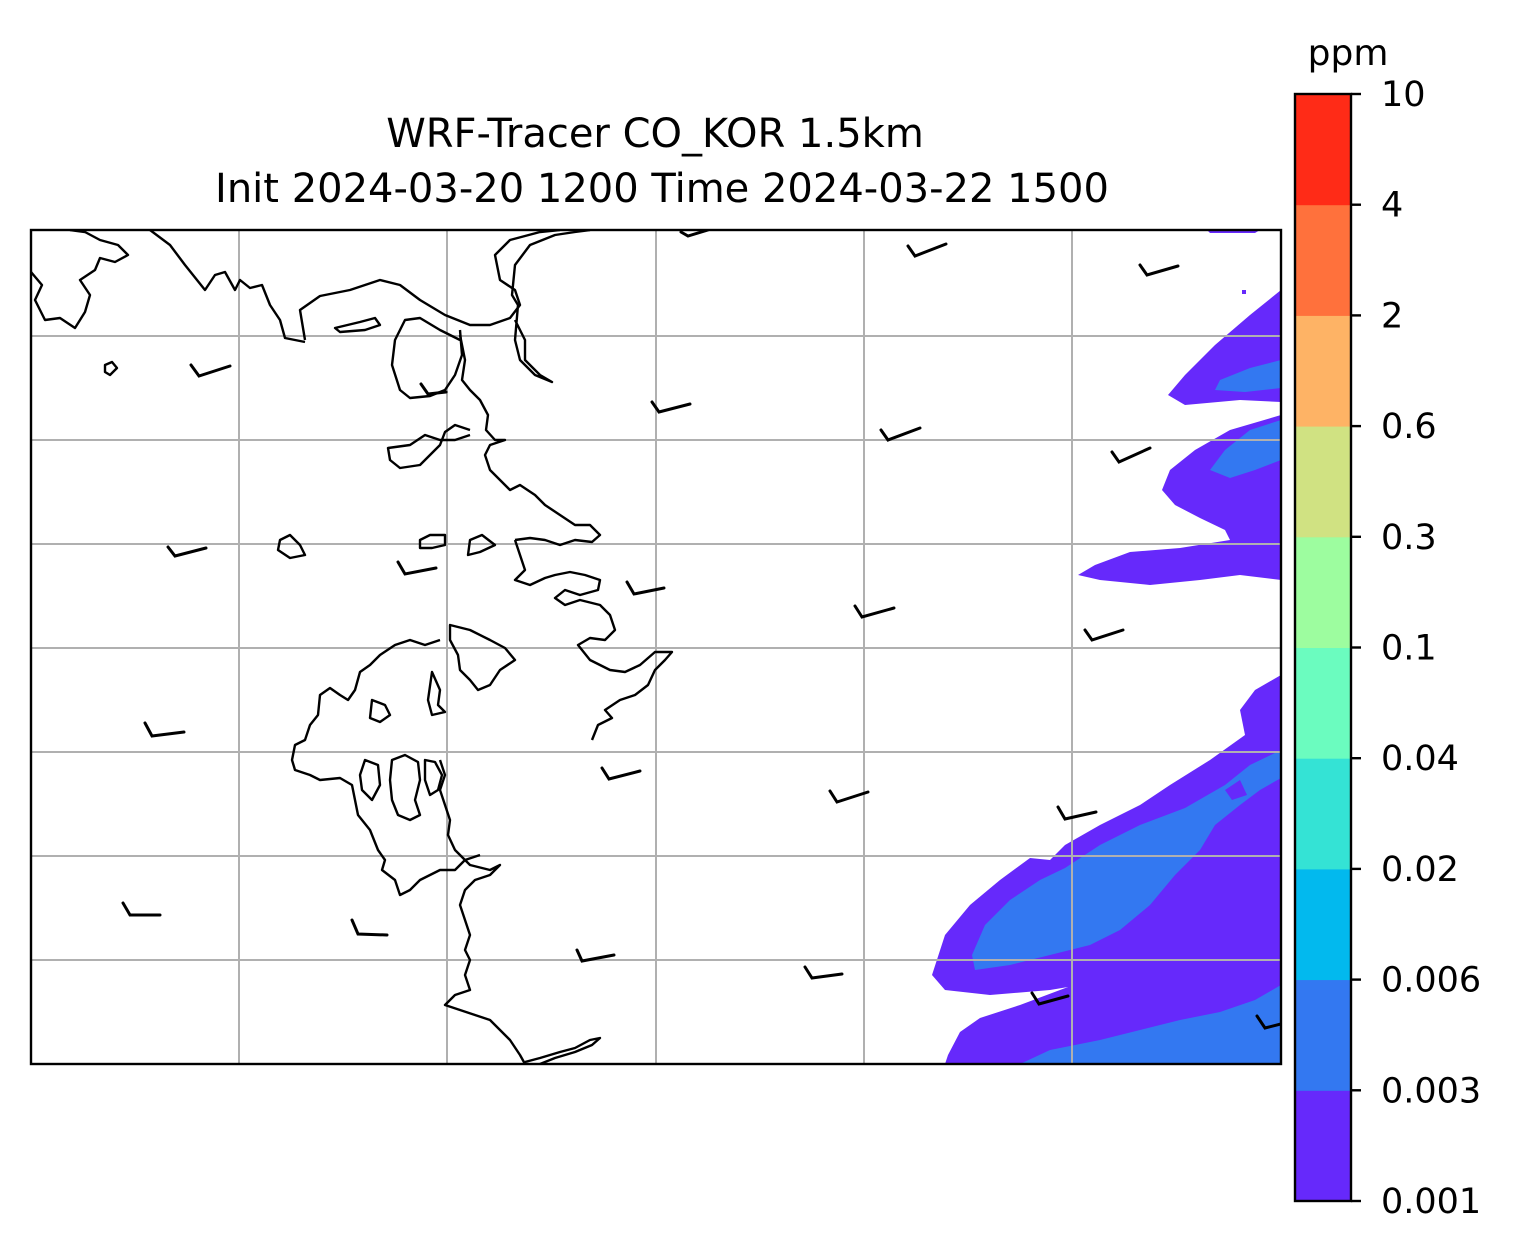 The width and height of the screenshot is (1528, 1256). Describe the element at coordinates (1348, 53) in the screenshot. I see `colorbar-unit: ppm` at that location.